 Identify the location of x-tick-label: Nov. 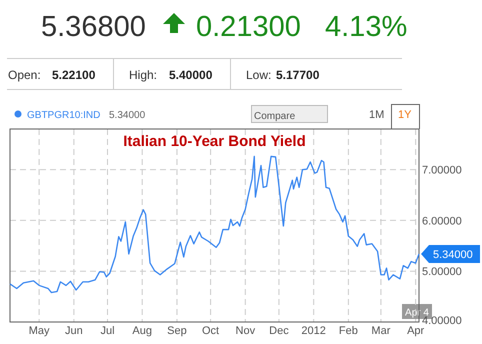
(246, 331).